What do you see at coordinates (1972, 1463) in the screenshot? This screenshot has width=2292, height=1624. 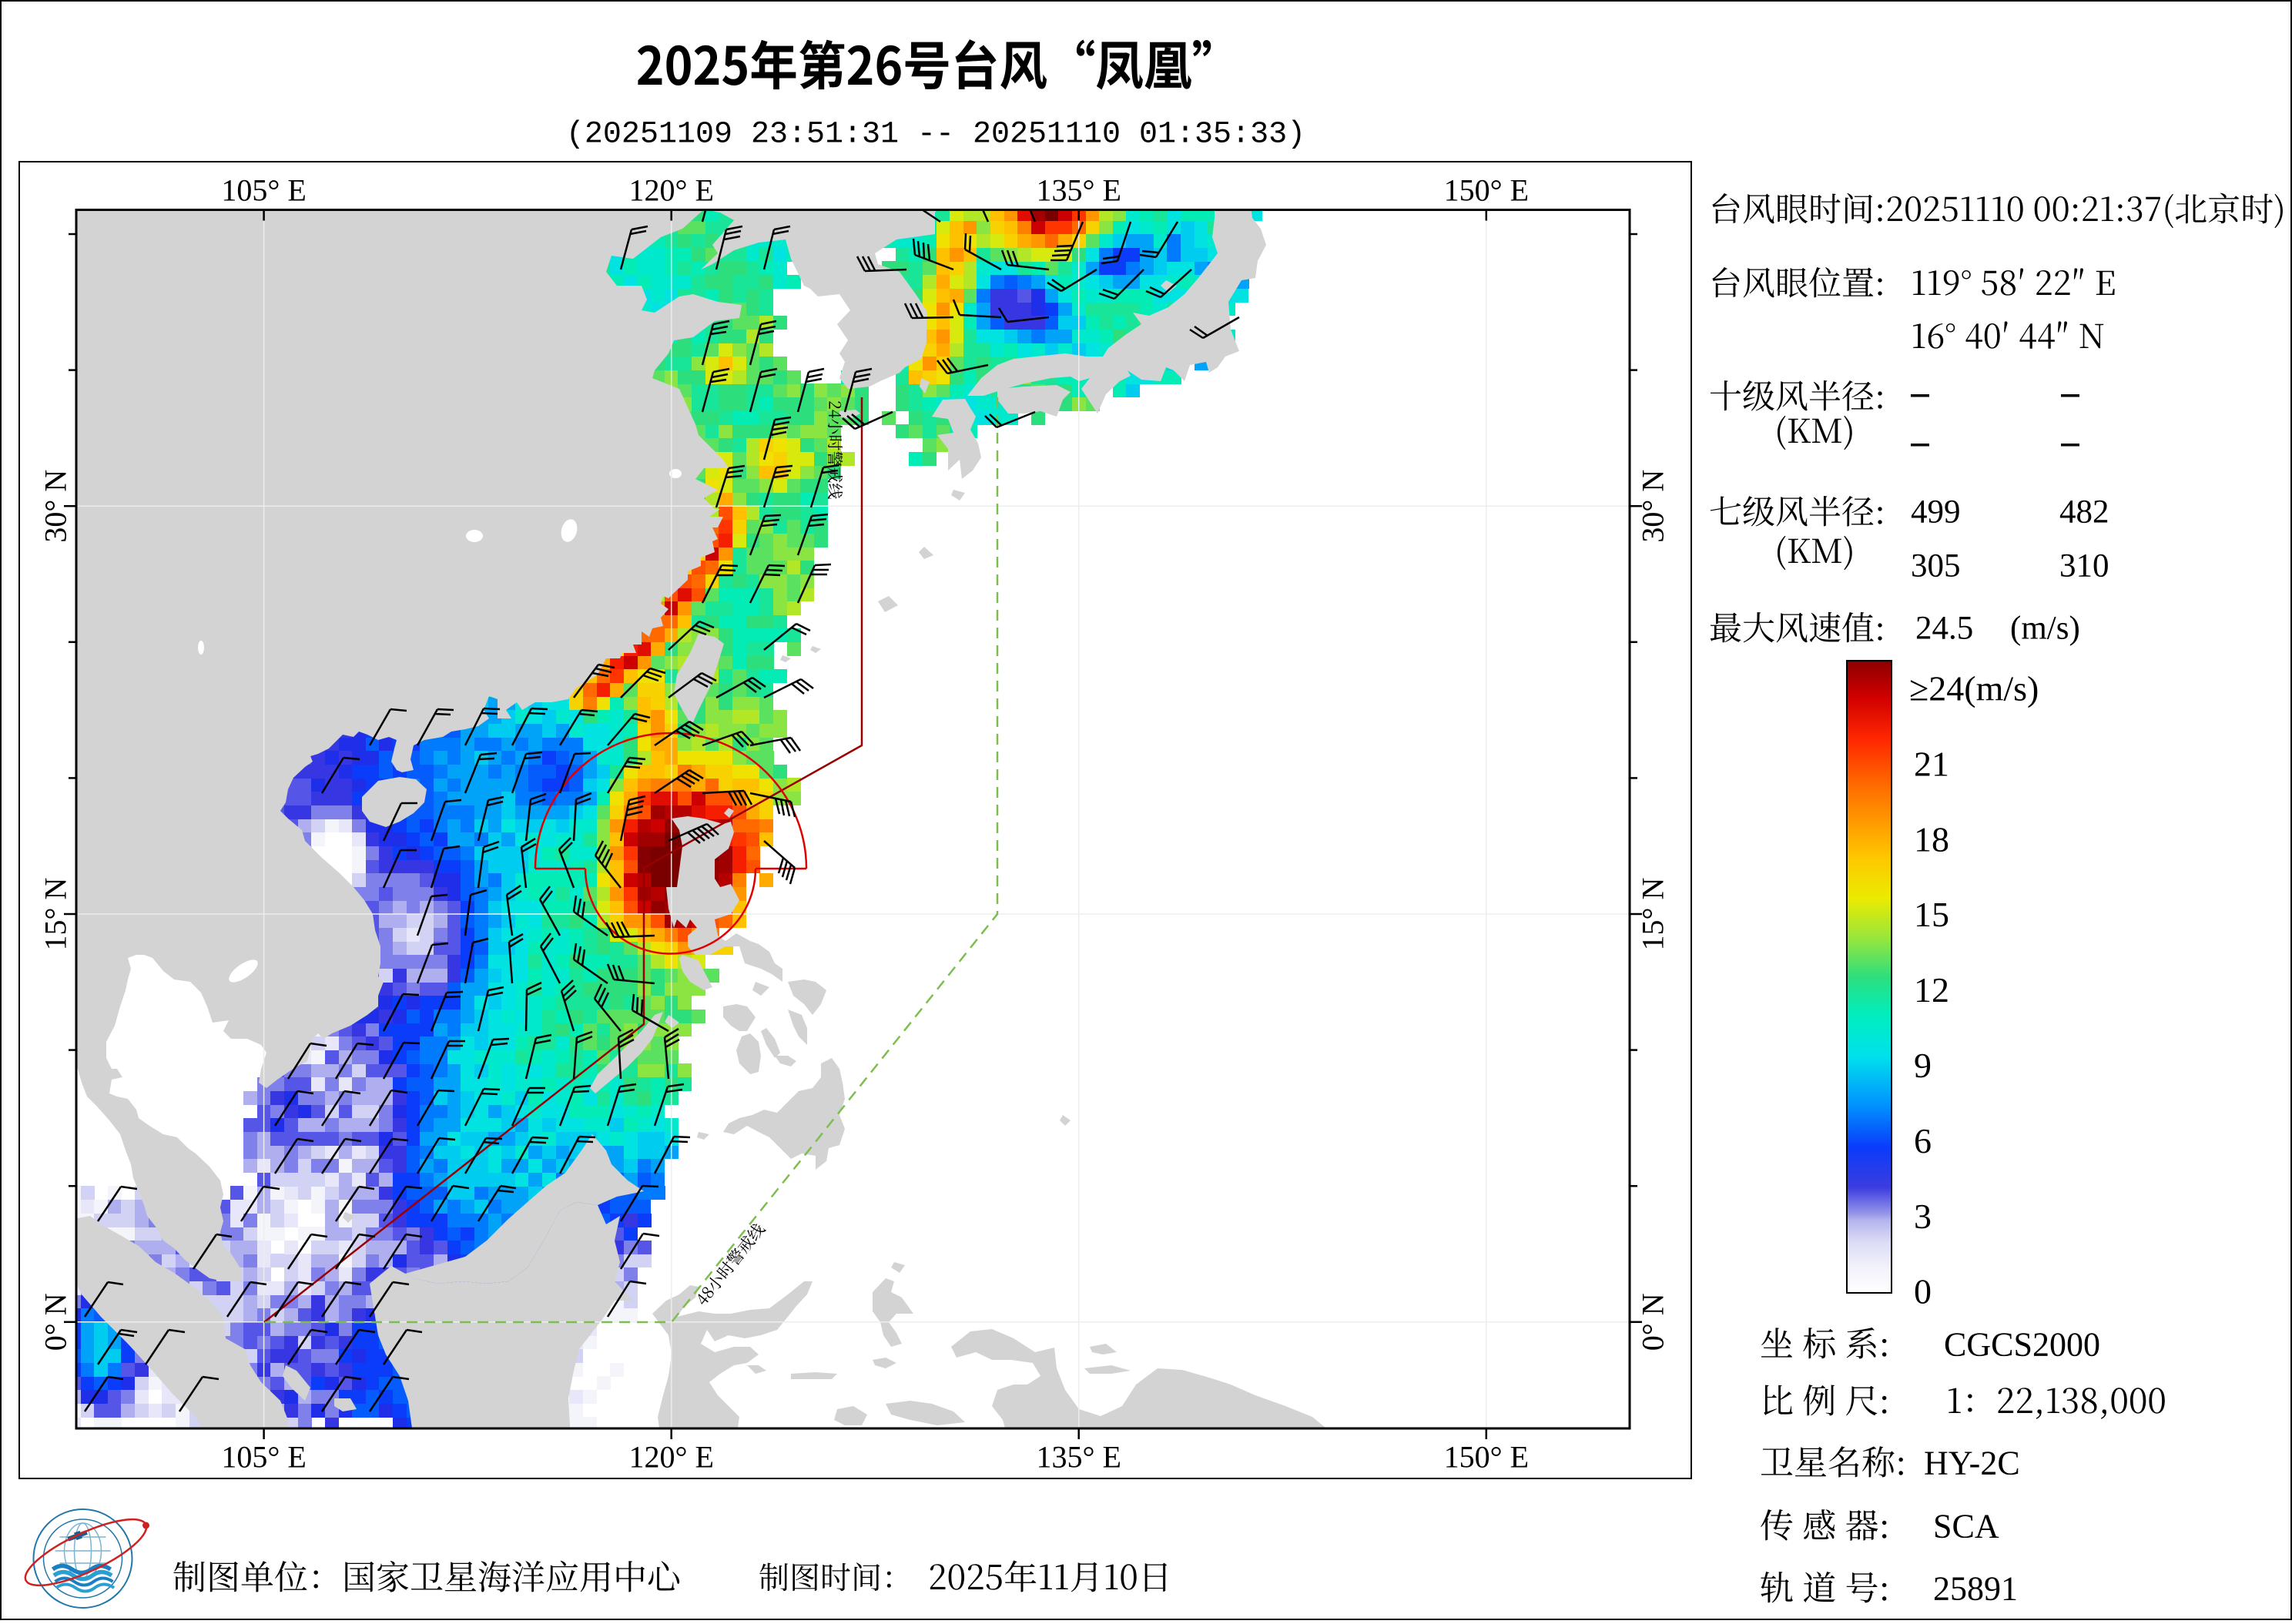 I see `svg-text: HY-2C` at bounding box center [1972, 1463].